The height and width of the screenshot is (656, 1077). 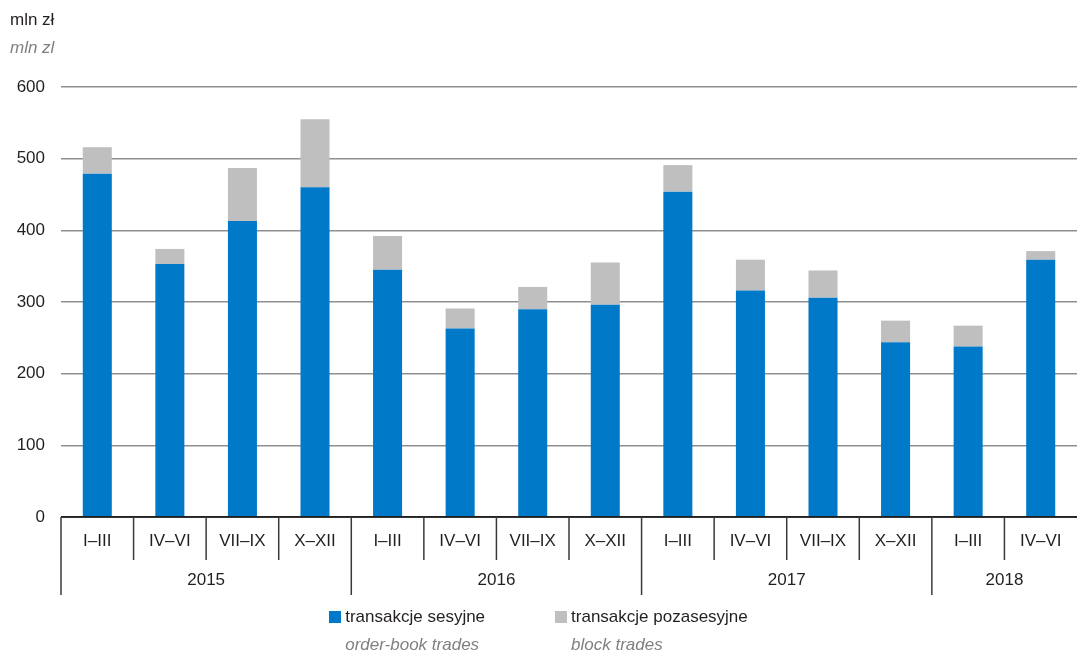 I want to click on y-tick-label: 500, so click(x=30, y=158).